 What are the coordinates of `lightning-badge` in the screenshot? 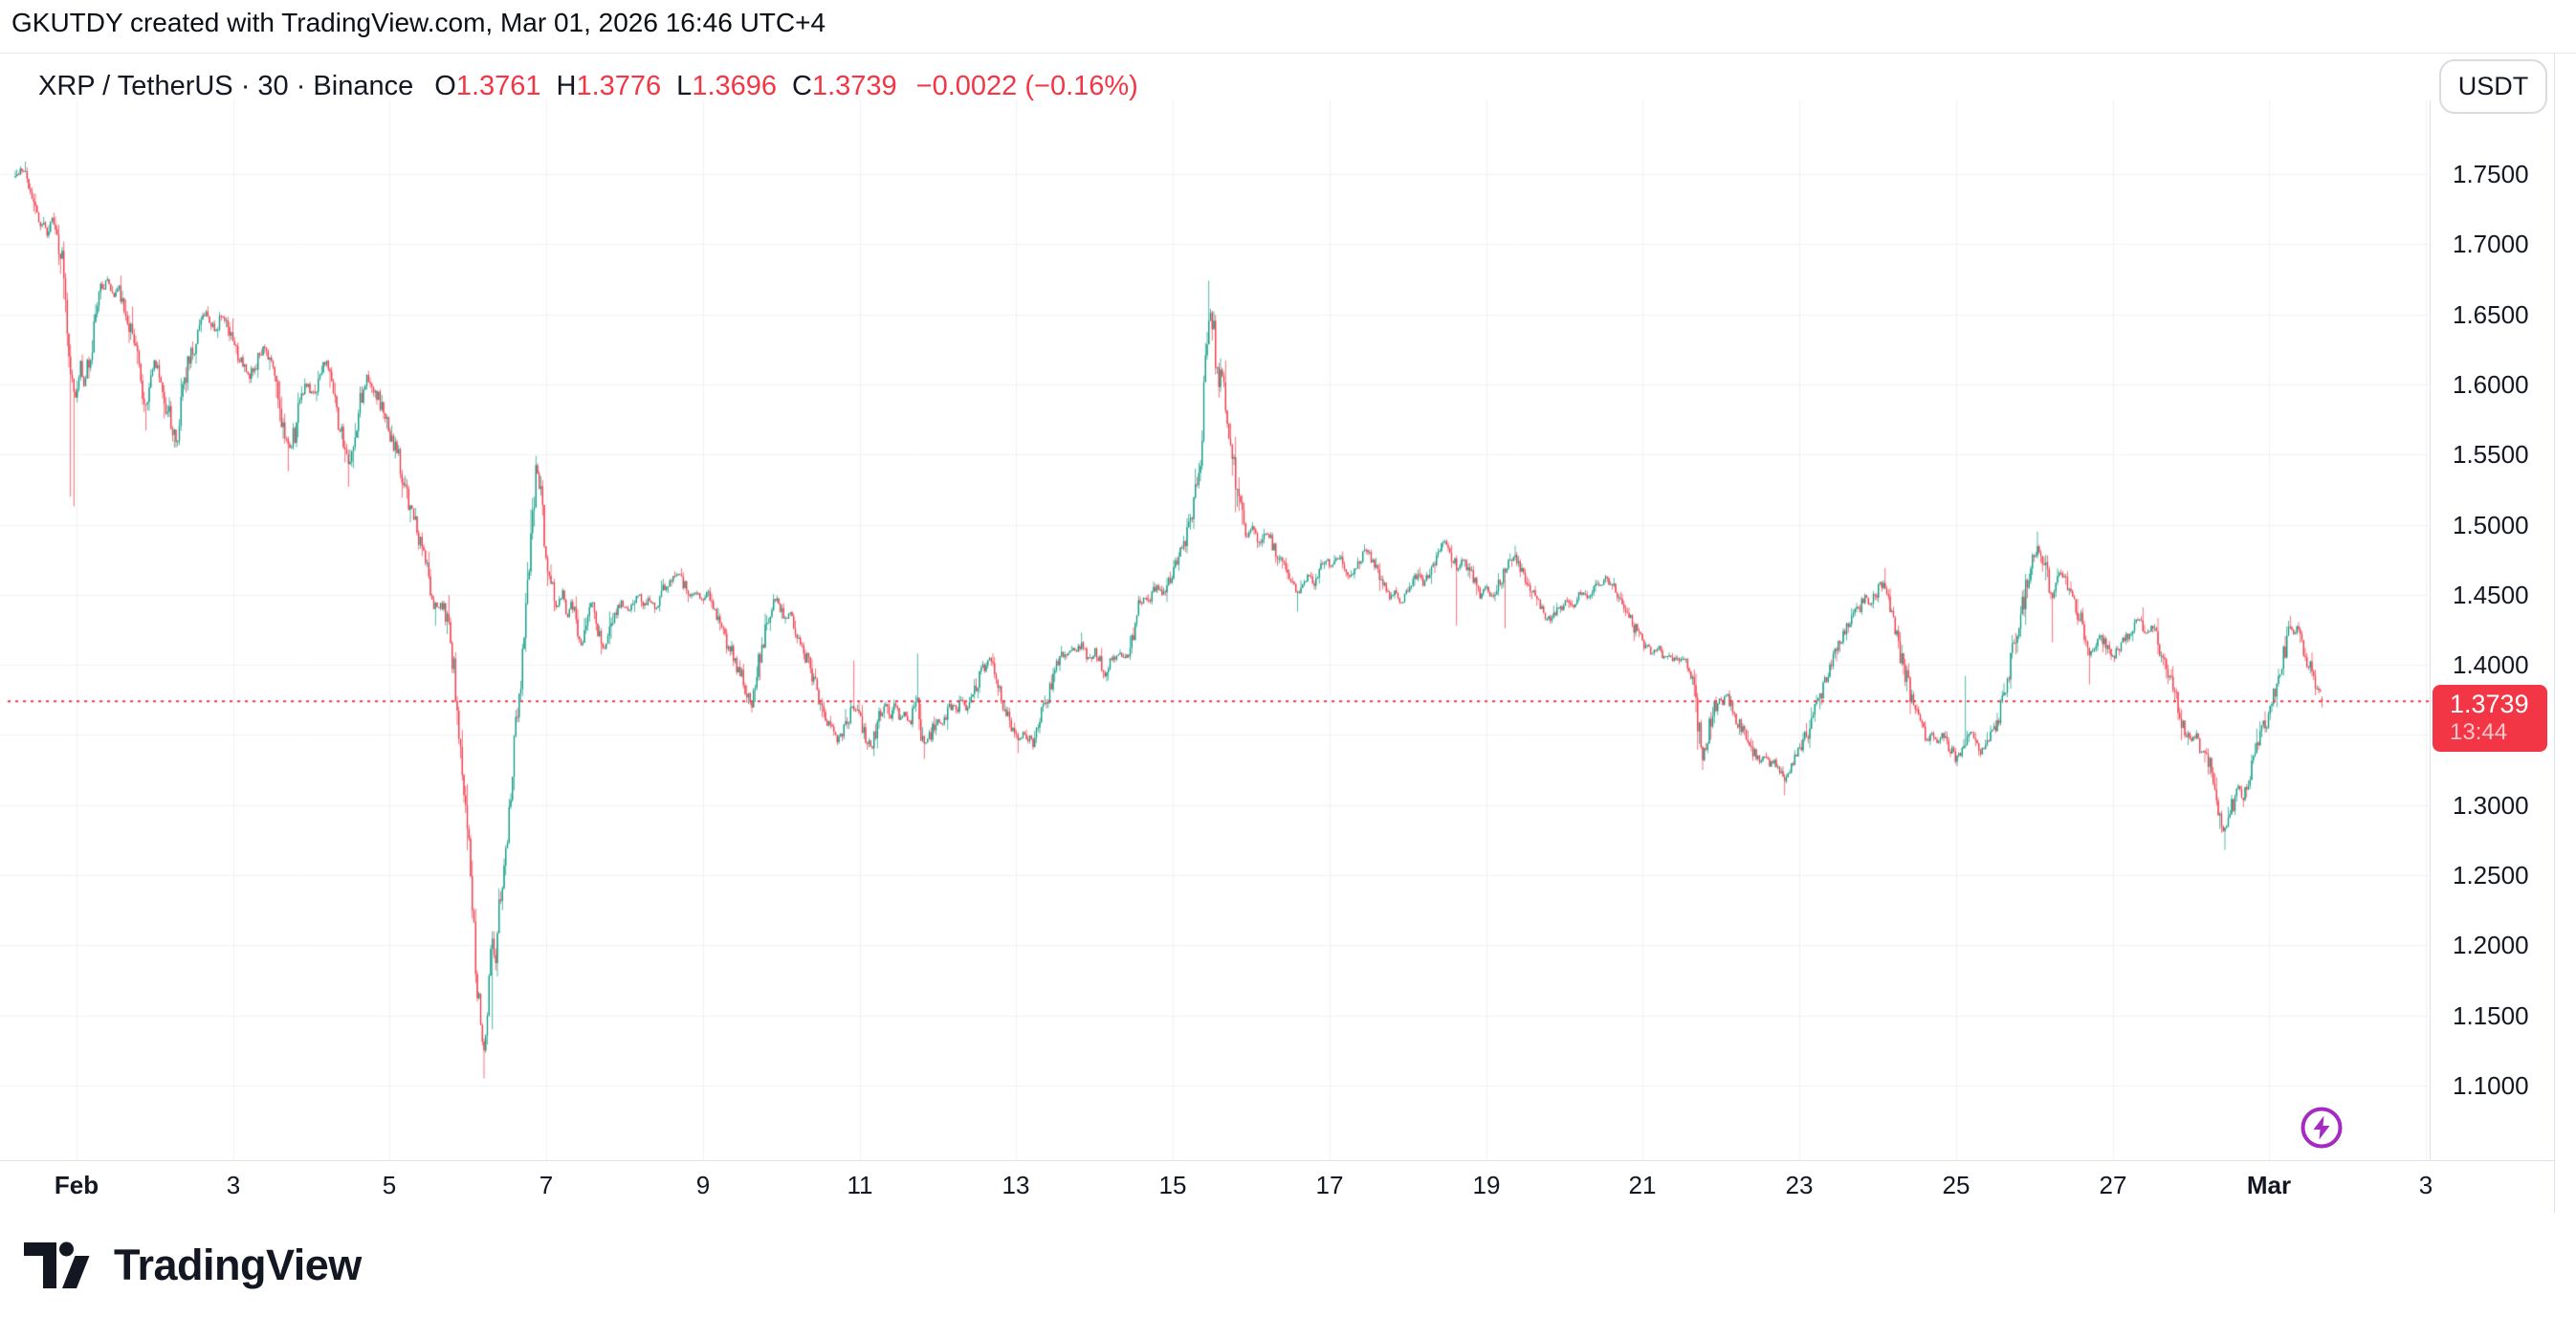 It's located at (2322, 1128).